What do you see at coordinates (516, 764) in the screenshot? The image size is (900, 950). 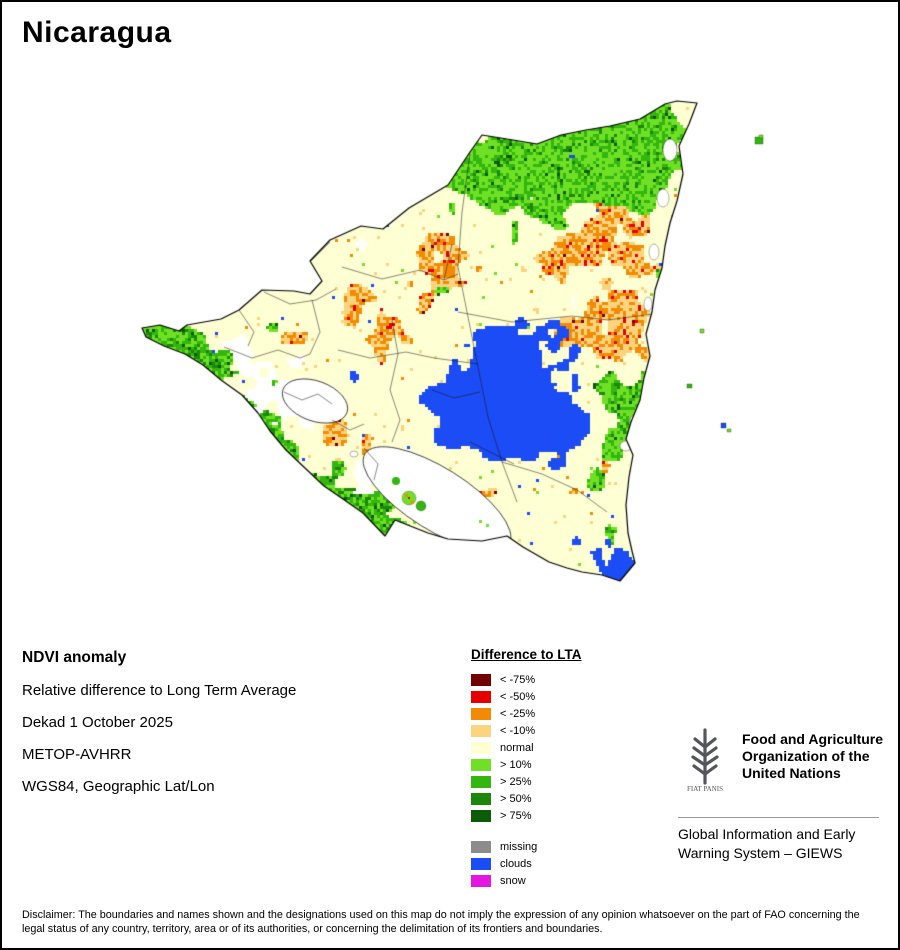 I see `legend-item-label: > 10%` at bounding box center [516, 764].